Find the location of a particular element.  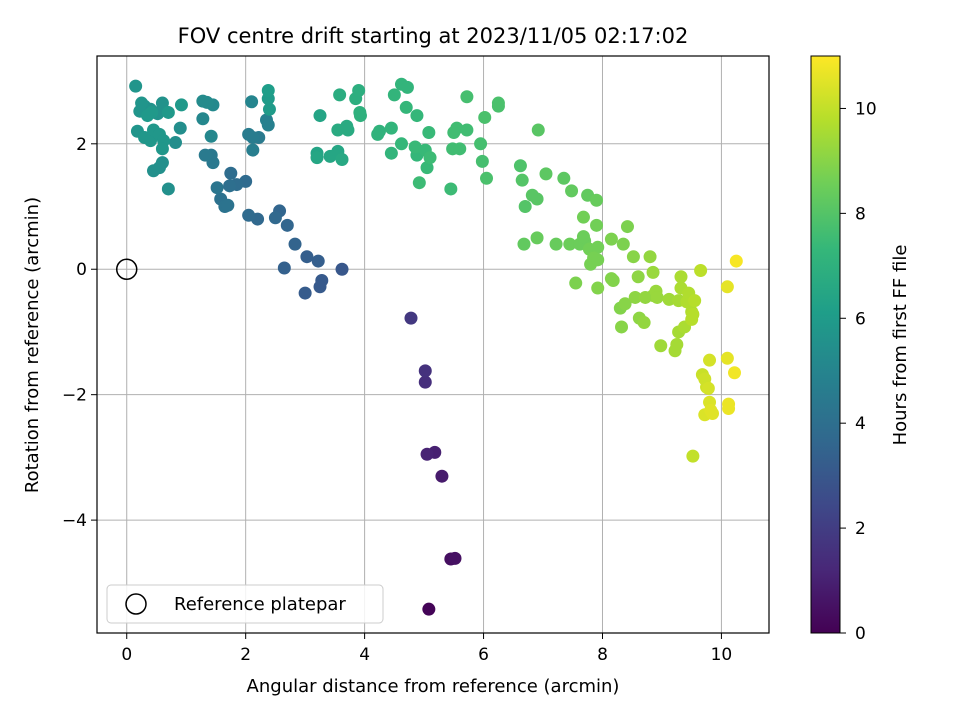

colorbar-tick-label: 4 is located at coordinates (860, 424).